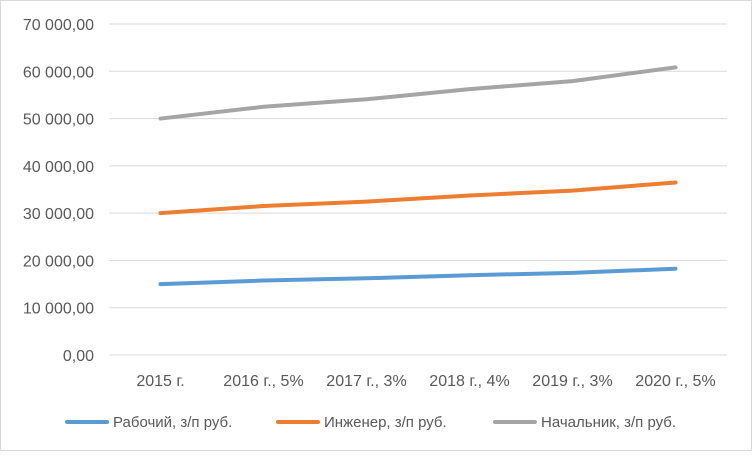 This screenshot has width=752, height=455. Describe the element at coordinates (58, 167) in the screenshot. I see `y-tick-label: 40 000,00` at that location.